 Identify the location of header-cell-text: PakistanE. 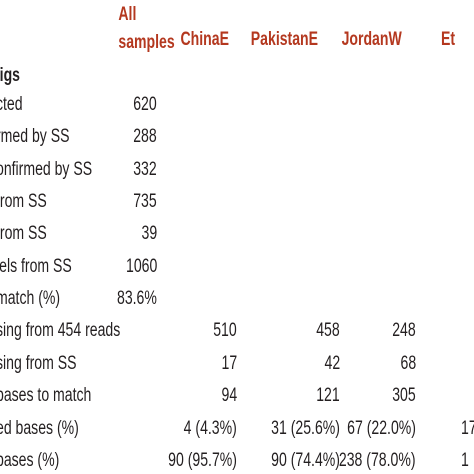
(284, 39).